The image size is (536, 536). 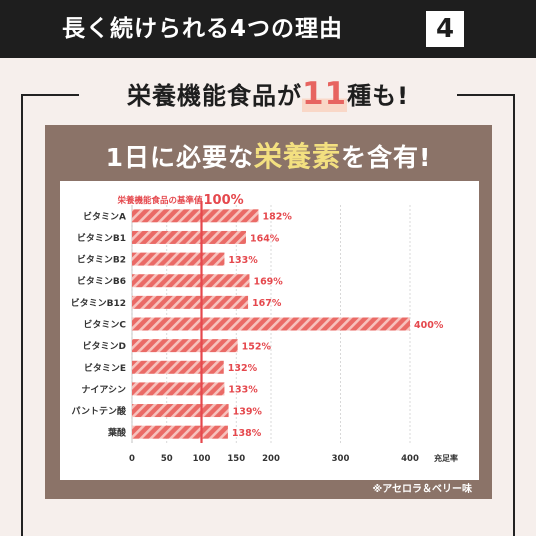 What do you see at coordinates (271, 459) in the screenshot?
I see `x-tick-label: 200` at bounding box center [271, 459].